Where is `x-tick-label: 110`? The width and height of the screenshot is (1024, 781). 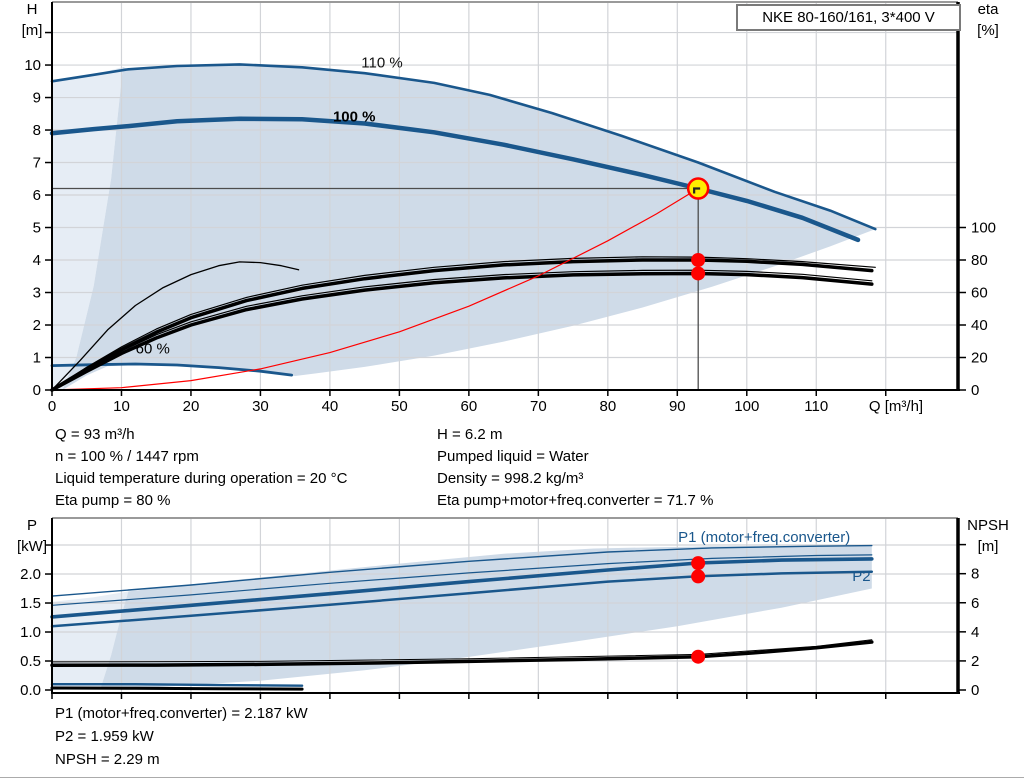
x-tick-label: 110 is located at coordinates (816, 406).